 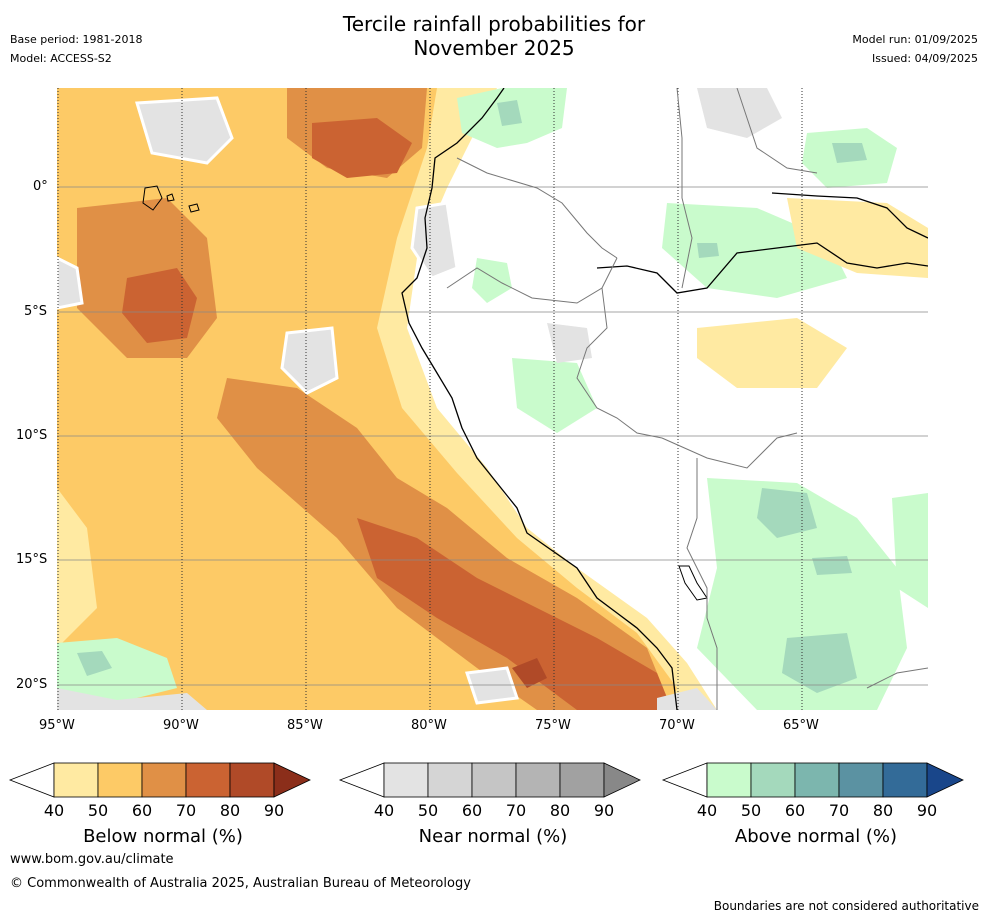 I want to click on colorbar-near-ticks: 40 50 60 70 80 90, so click(x=494, y=811).